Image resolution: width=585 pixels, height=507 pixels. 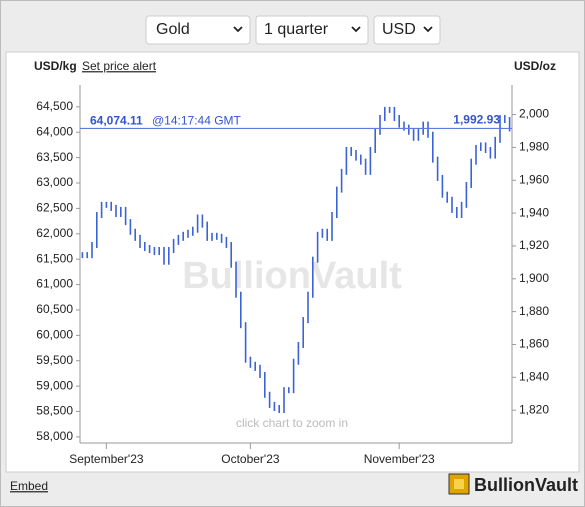 I want to click on x-tick-label: November'23, so click(x=399, y=459).